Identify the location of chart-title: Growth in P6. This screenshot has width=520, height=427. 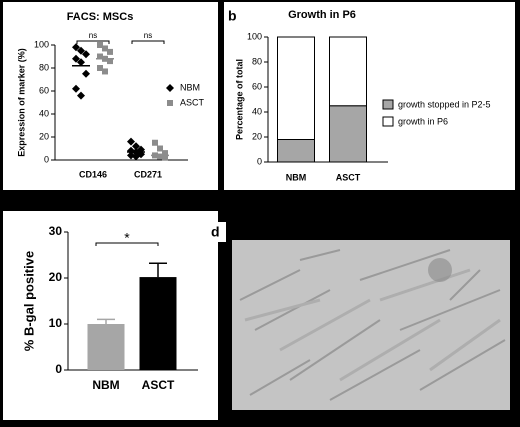
(322, 15).